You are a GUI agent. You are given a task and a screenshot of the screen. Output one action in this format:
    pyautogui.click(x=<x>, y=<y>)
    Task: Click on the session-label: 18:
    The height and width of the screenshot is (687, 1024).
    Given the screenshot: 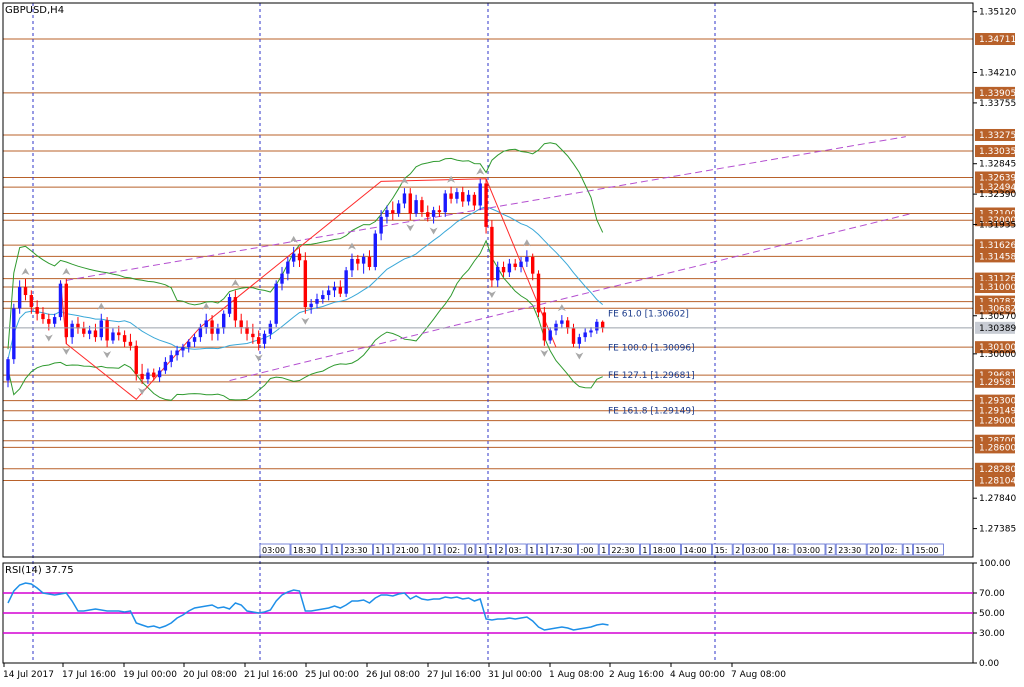 What is the action you would take?
    pyautogui.click(x=782, y=550)
    